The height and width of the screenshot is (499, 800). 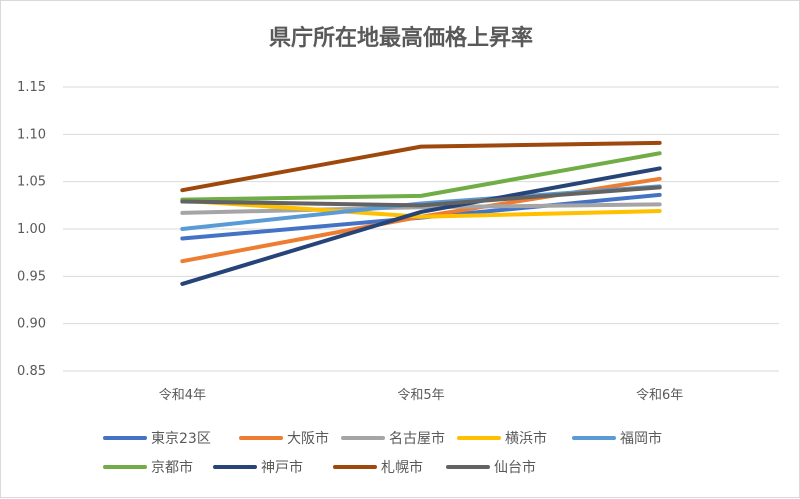 What do you see at coordinates (31, 182) in the screenshot?
I see `y-tick-label: 1.05` at bounding box center [31, 182].